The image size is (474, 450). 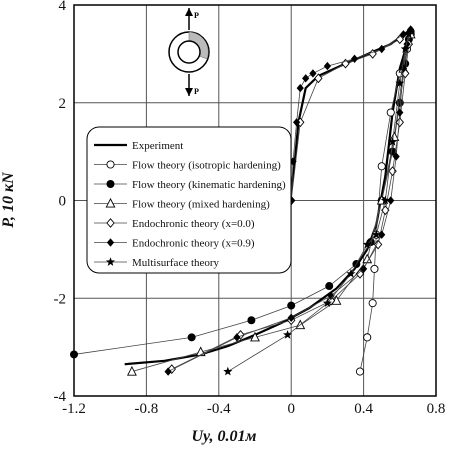 What do you see at coordinates (223, 436) in the screenshot?
I see `x-axis-label: Uy, 0.01м` at bounding box center [223, 436].